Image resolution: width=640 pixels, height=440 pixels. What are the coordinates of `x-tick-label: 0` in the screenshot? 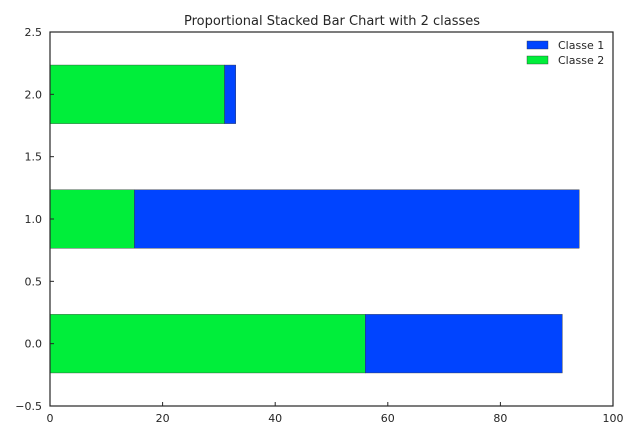 It's located at (50, 418).